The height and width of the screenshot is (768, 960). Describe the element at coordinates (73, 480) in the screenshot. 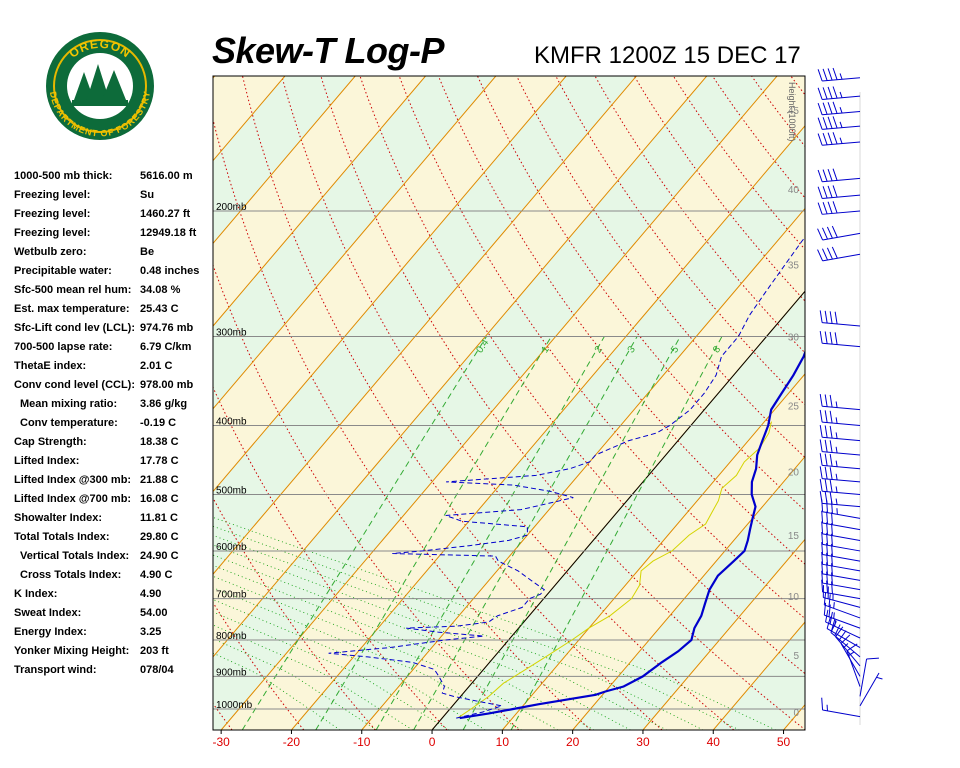

I see `index-label: Lifted Index @300 mb:` at that location.